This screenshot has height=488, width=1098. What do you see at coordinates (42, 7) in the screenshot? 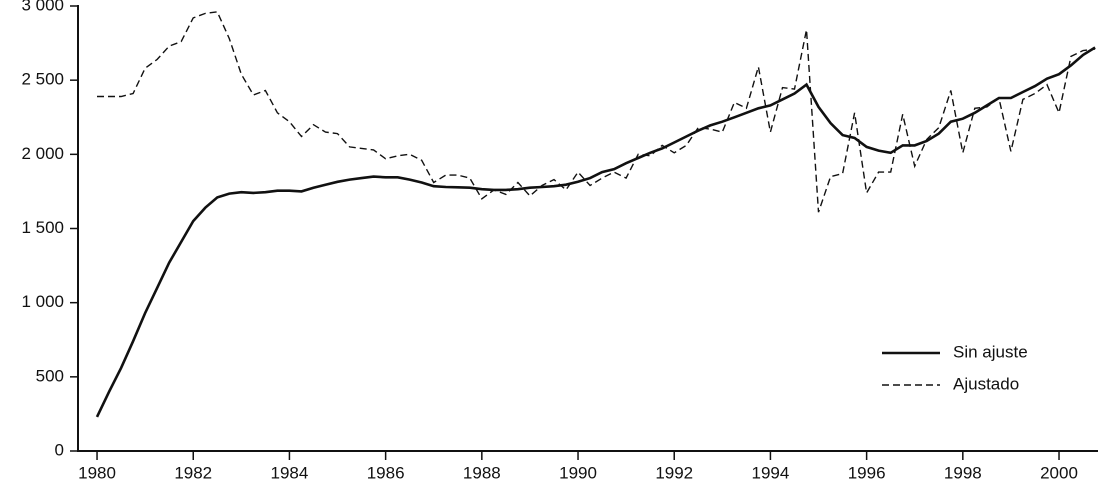
I see `y-tick-label: 3 000` at bounding box center [42, 7].